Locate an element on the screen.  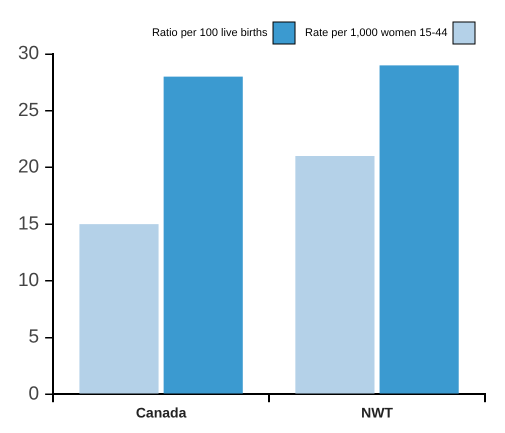
y-tick-label: 0 is located at coordinates (34, 393).